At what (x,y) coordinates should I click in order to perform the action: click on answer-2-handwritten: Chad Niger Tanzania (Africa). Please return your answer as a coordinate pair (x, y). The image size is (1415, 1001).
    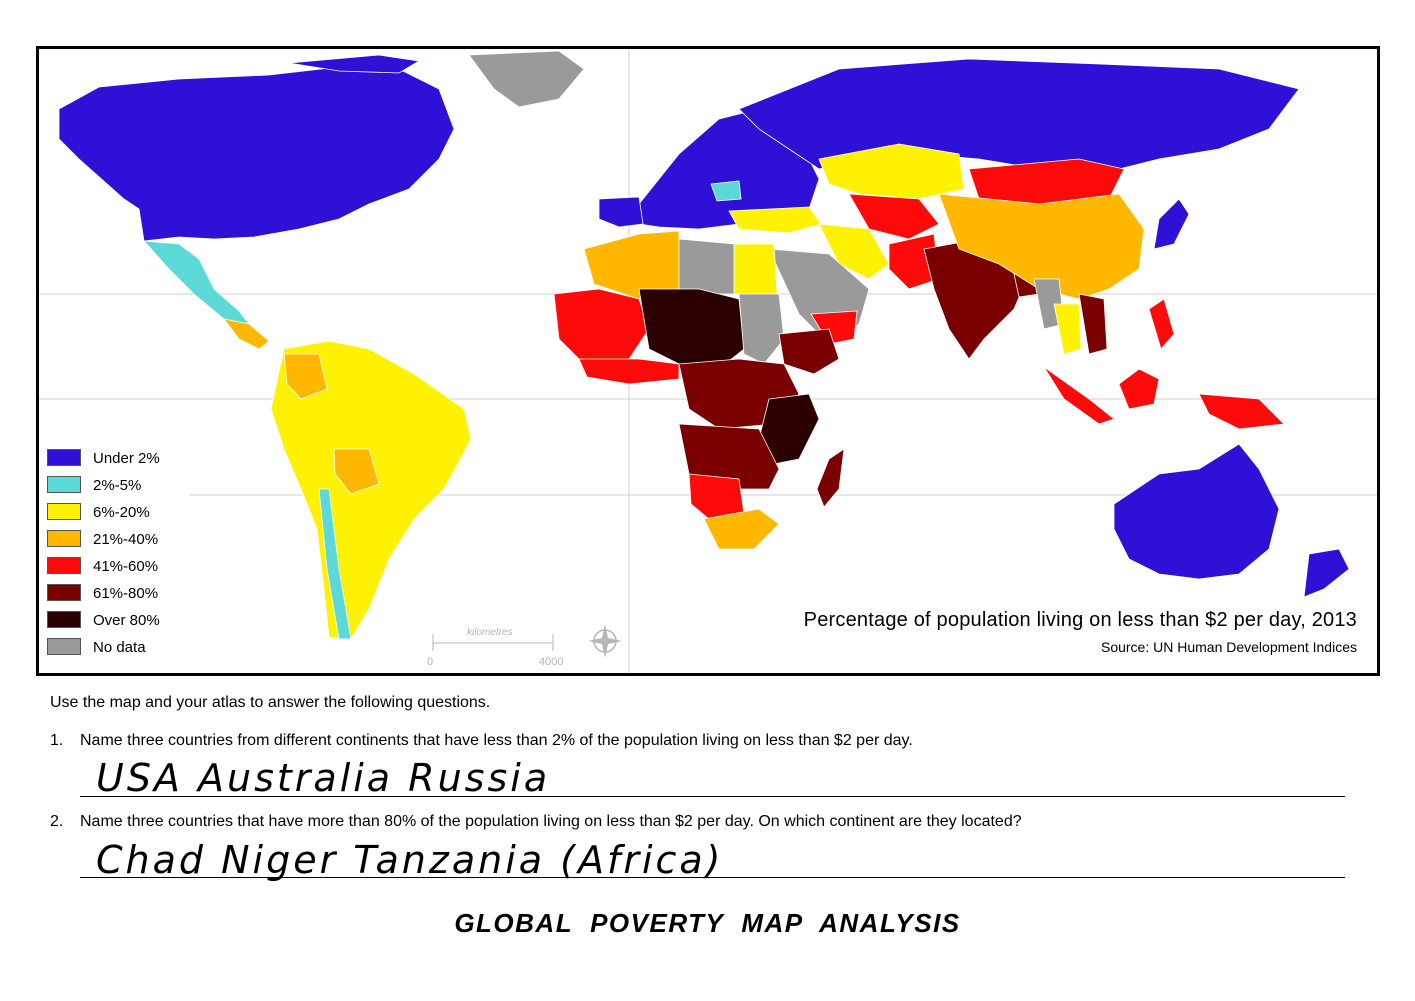
    Looking at the image, I should click on (410, 860).